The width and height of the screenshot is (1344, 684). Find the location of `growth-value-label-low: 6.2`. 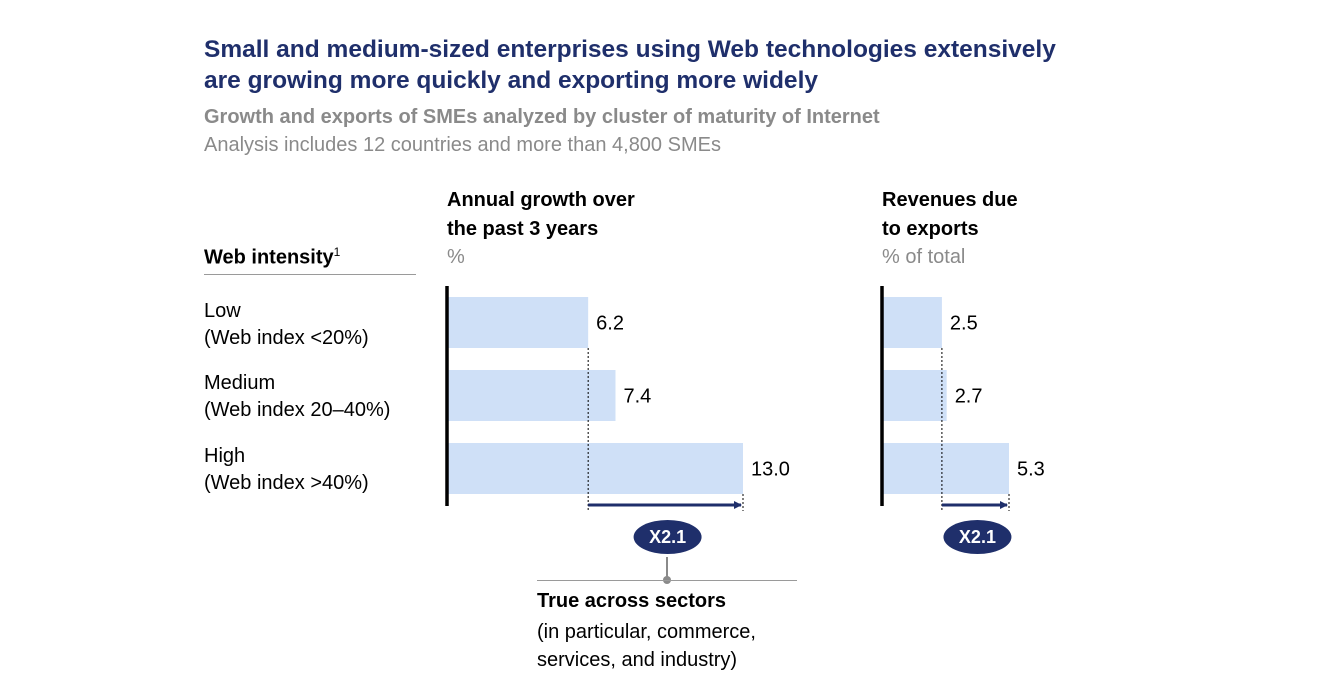

growth-value-label-low: 6.2 is located at coordinates (610, 324).